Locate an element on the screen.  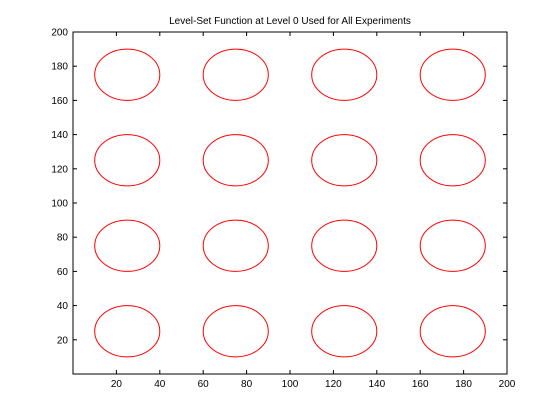
contour-circle-r4-c1 is located at coordinates (127, 74).